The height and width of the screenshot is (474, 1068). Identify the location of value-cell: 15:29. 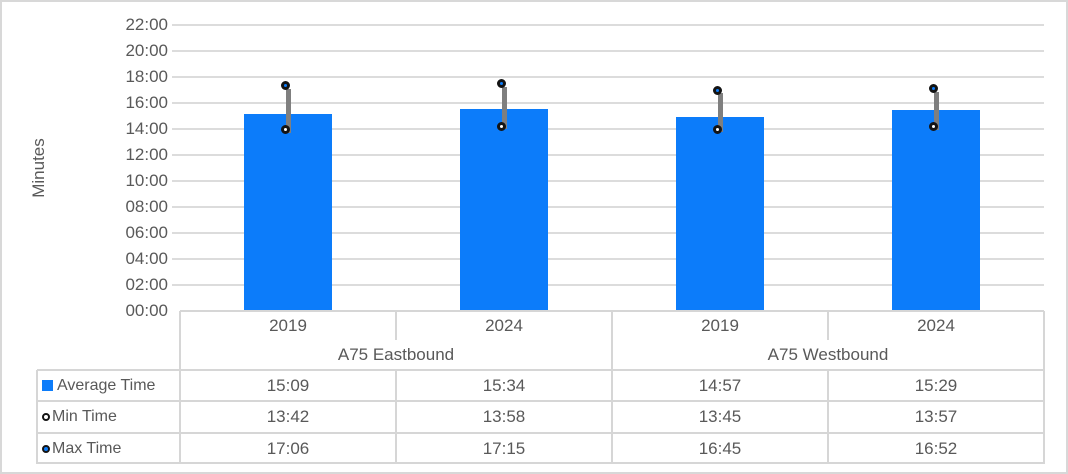
(936, 385).